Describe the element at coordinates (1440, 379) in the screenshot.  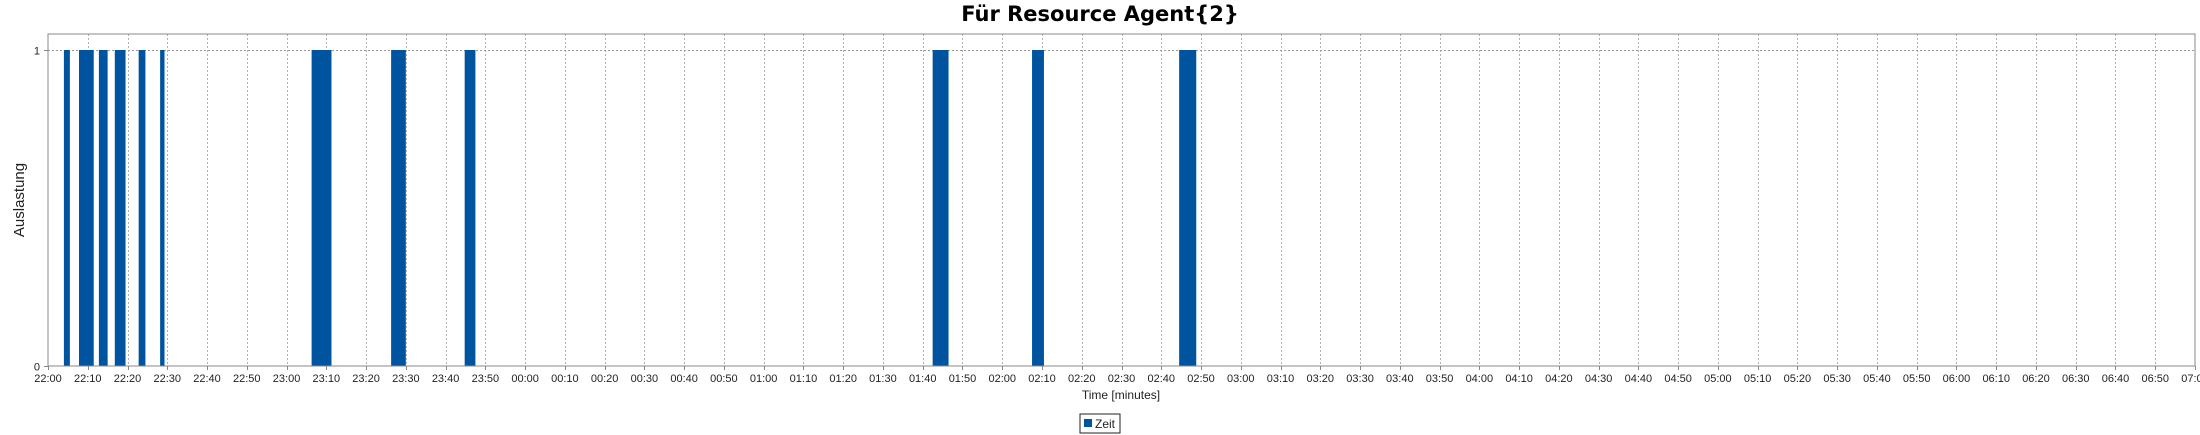
I see `x-tick-label: 03:50` at that location.